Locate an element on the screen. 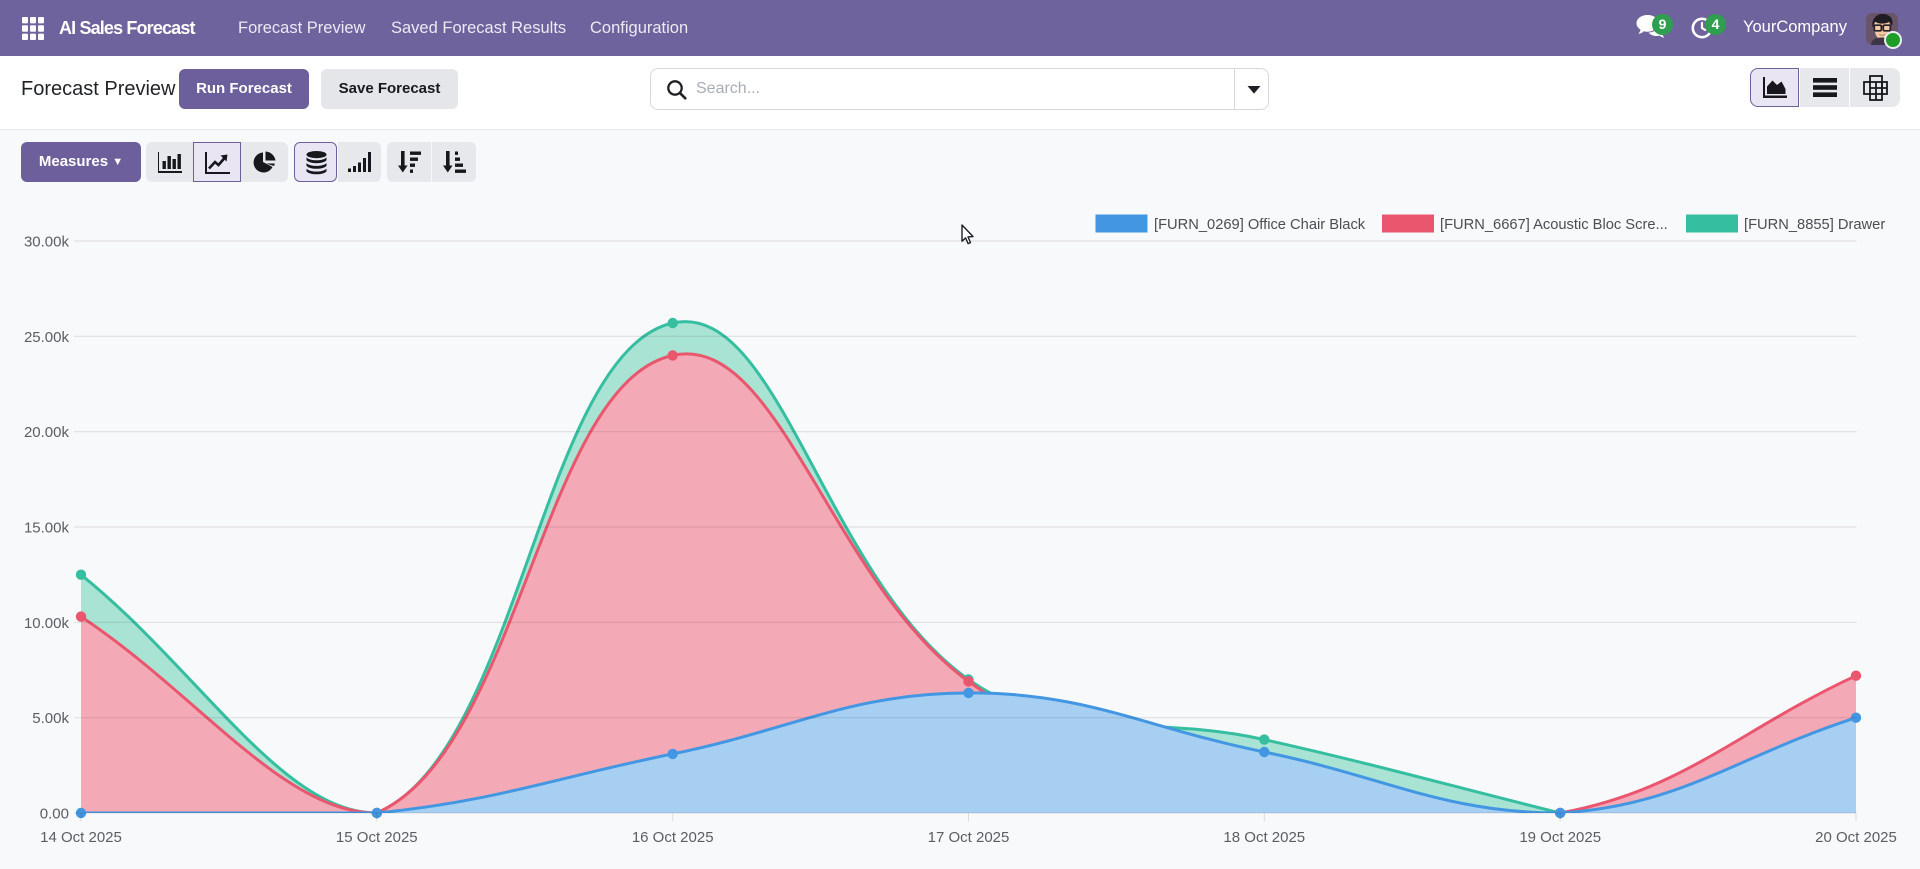  svg-text: [FURN_6667] Acoustic Bloc Scre is located at coordinates (1554, 225).